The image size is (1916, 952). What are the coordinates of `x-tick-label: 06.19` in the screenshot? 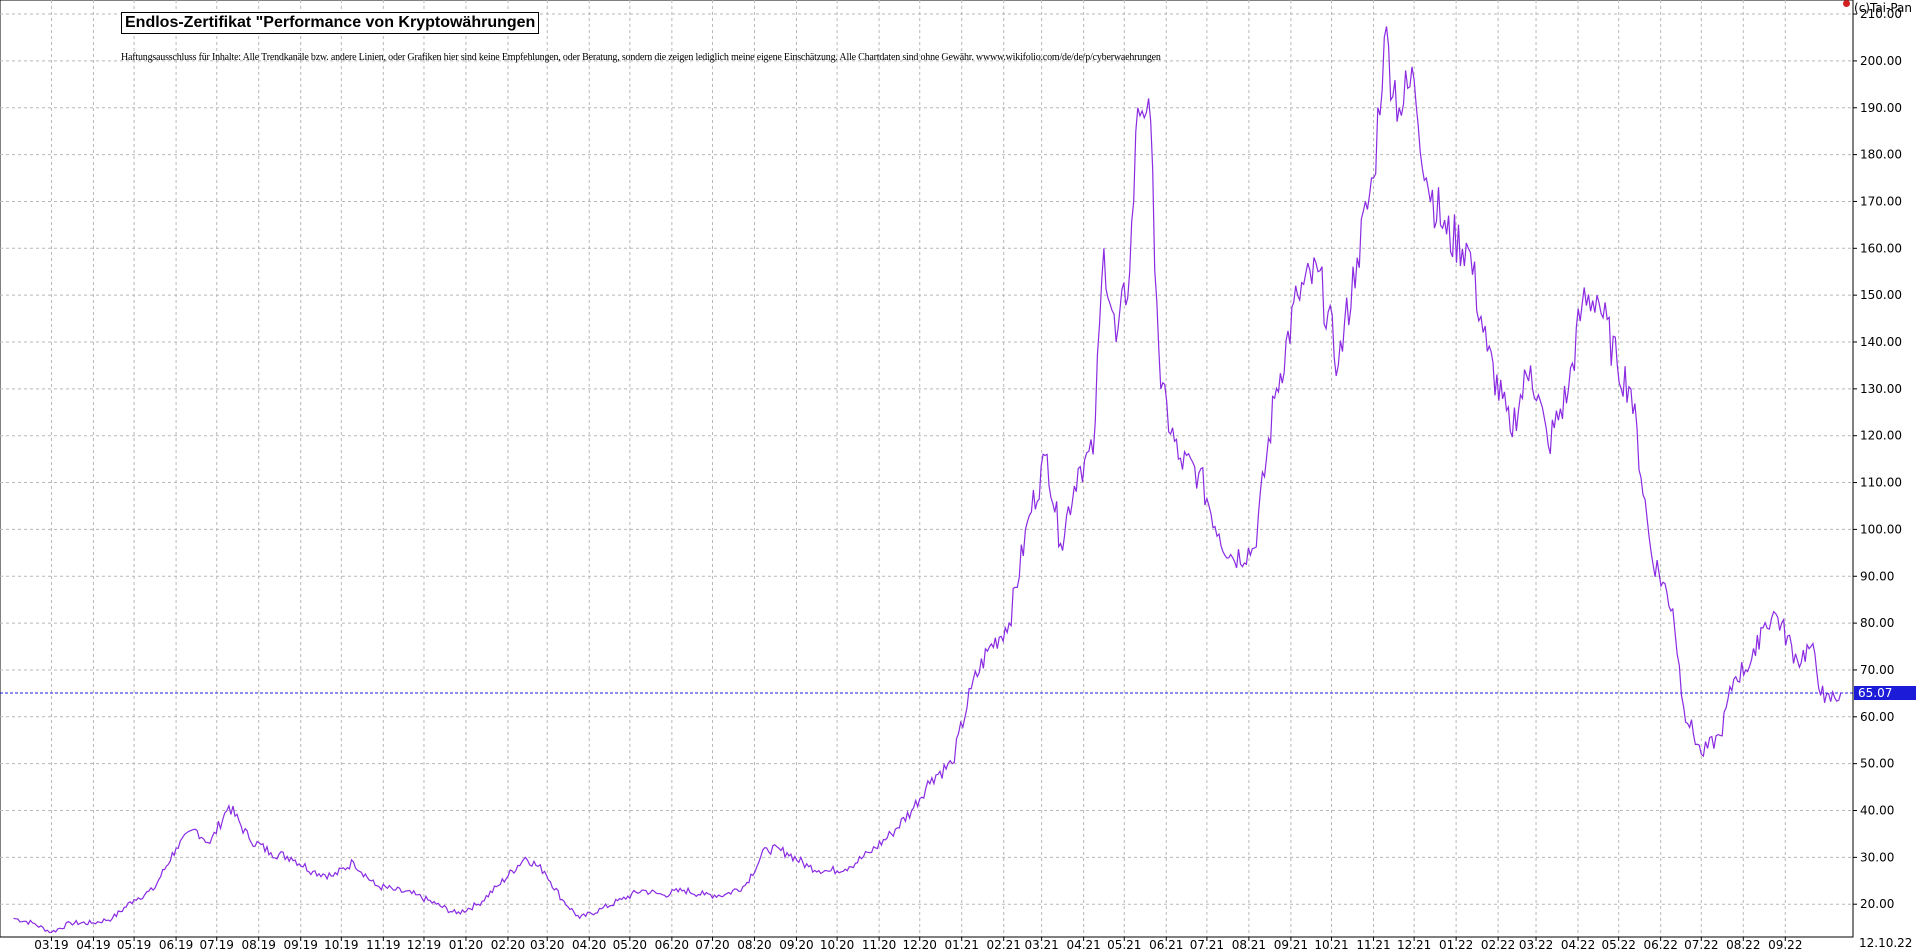 It's located at (176, 945).